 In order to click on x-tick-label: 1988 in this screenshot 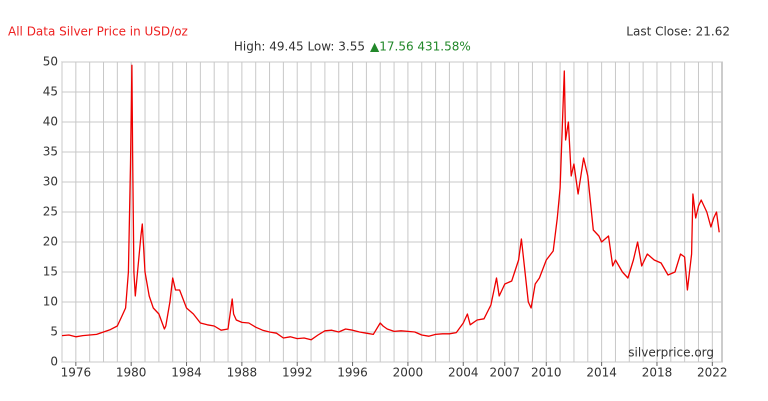, I will do `click(242, 373)`.